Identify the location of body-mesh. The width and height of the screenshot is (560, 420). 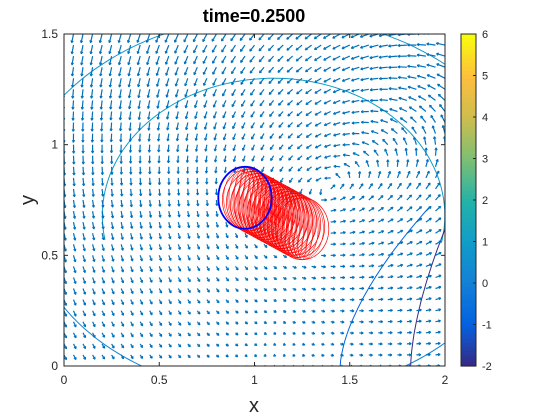
(273, 213).